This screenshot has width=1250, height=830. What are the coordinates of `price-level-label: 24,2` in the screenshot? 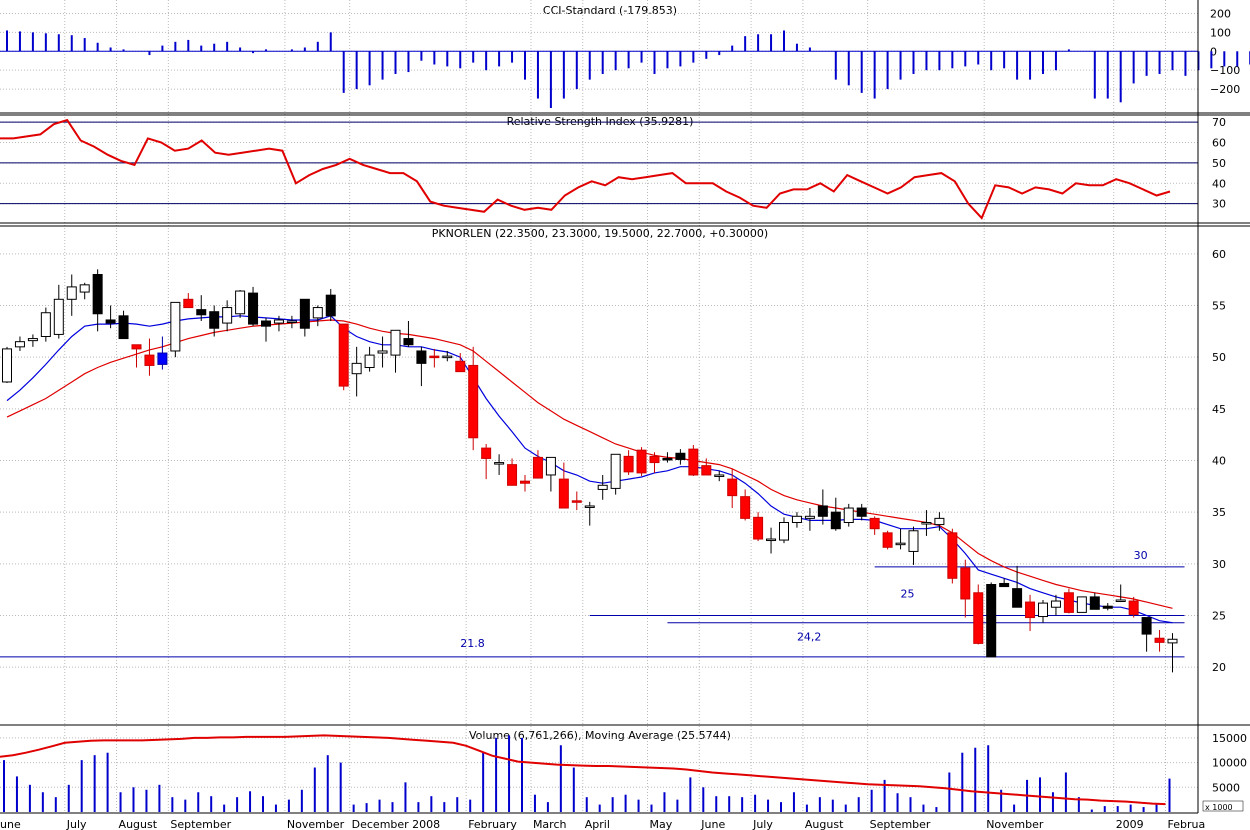 It's located at (809, 637).